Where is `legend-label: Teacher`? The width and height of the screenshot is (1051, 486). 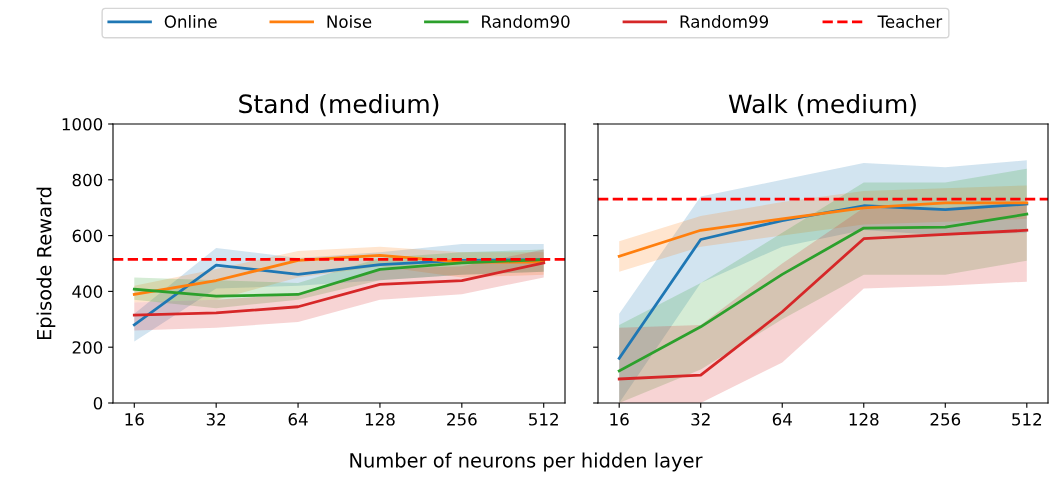 legend-label: Teacher is located at coordinates (910, 21).